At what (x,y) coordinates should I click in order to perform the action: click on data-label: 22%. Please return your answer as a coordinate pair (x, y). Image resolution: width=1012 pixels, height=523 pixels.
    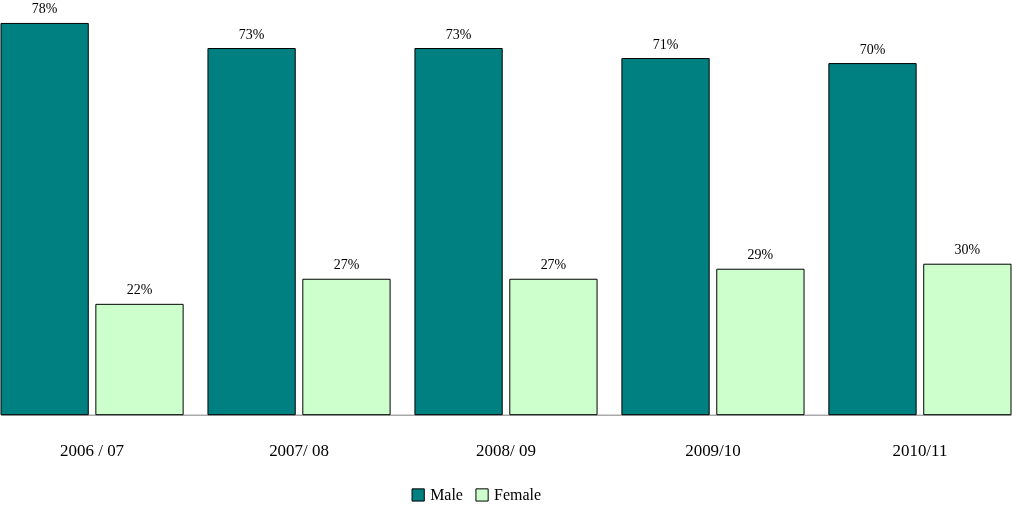
    Looking at the image, I should click on (139, 290).